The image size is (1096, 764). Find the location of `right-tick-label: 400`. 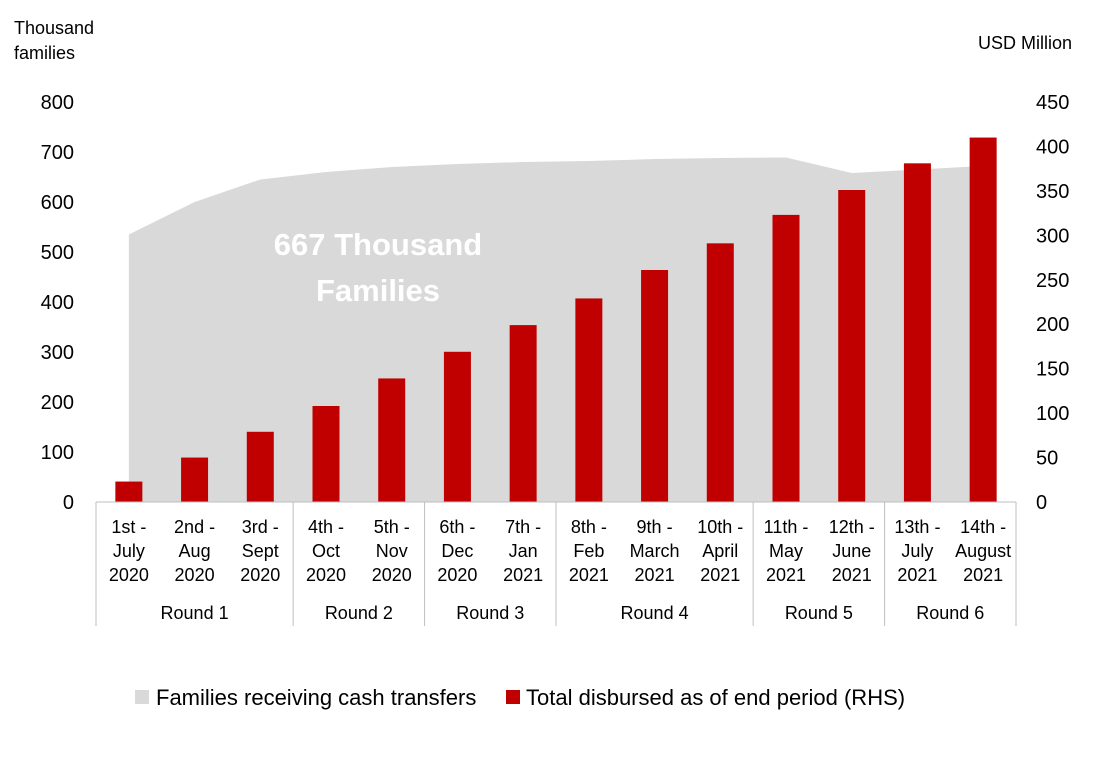

right-tick-label: 400 is located at coordinates (1052, 147).